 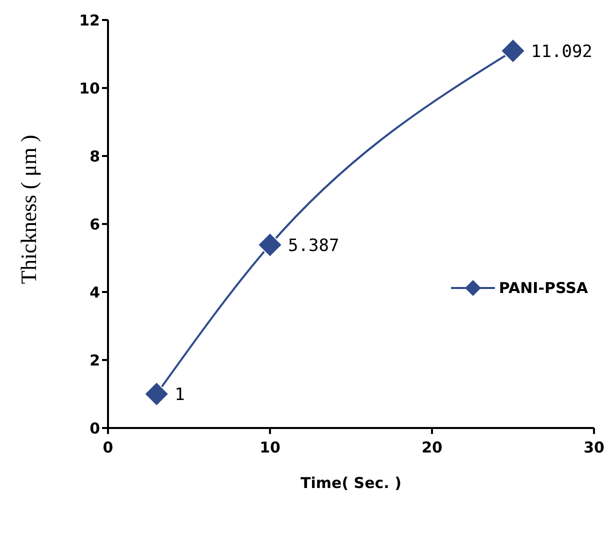 What do you see at coordinates (95, 156) in the screenshot?
I see `y-tick-label: 8` at bounding box center [95, 156].